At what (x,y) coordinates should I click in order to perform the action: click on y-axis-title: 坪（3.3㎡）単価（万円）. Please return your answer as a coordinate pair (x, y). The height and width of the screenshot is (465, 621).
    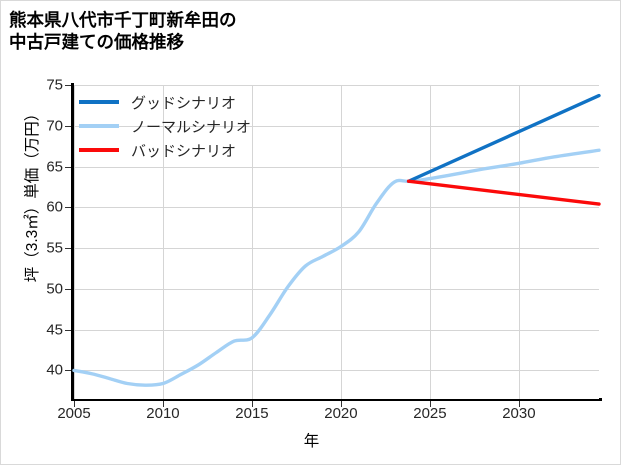
    Looking at the image, I should click on (32, 194).